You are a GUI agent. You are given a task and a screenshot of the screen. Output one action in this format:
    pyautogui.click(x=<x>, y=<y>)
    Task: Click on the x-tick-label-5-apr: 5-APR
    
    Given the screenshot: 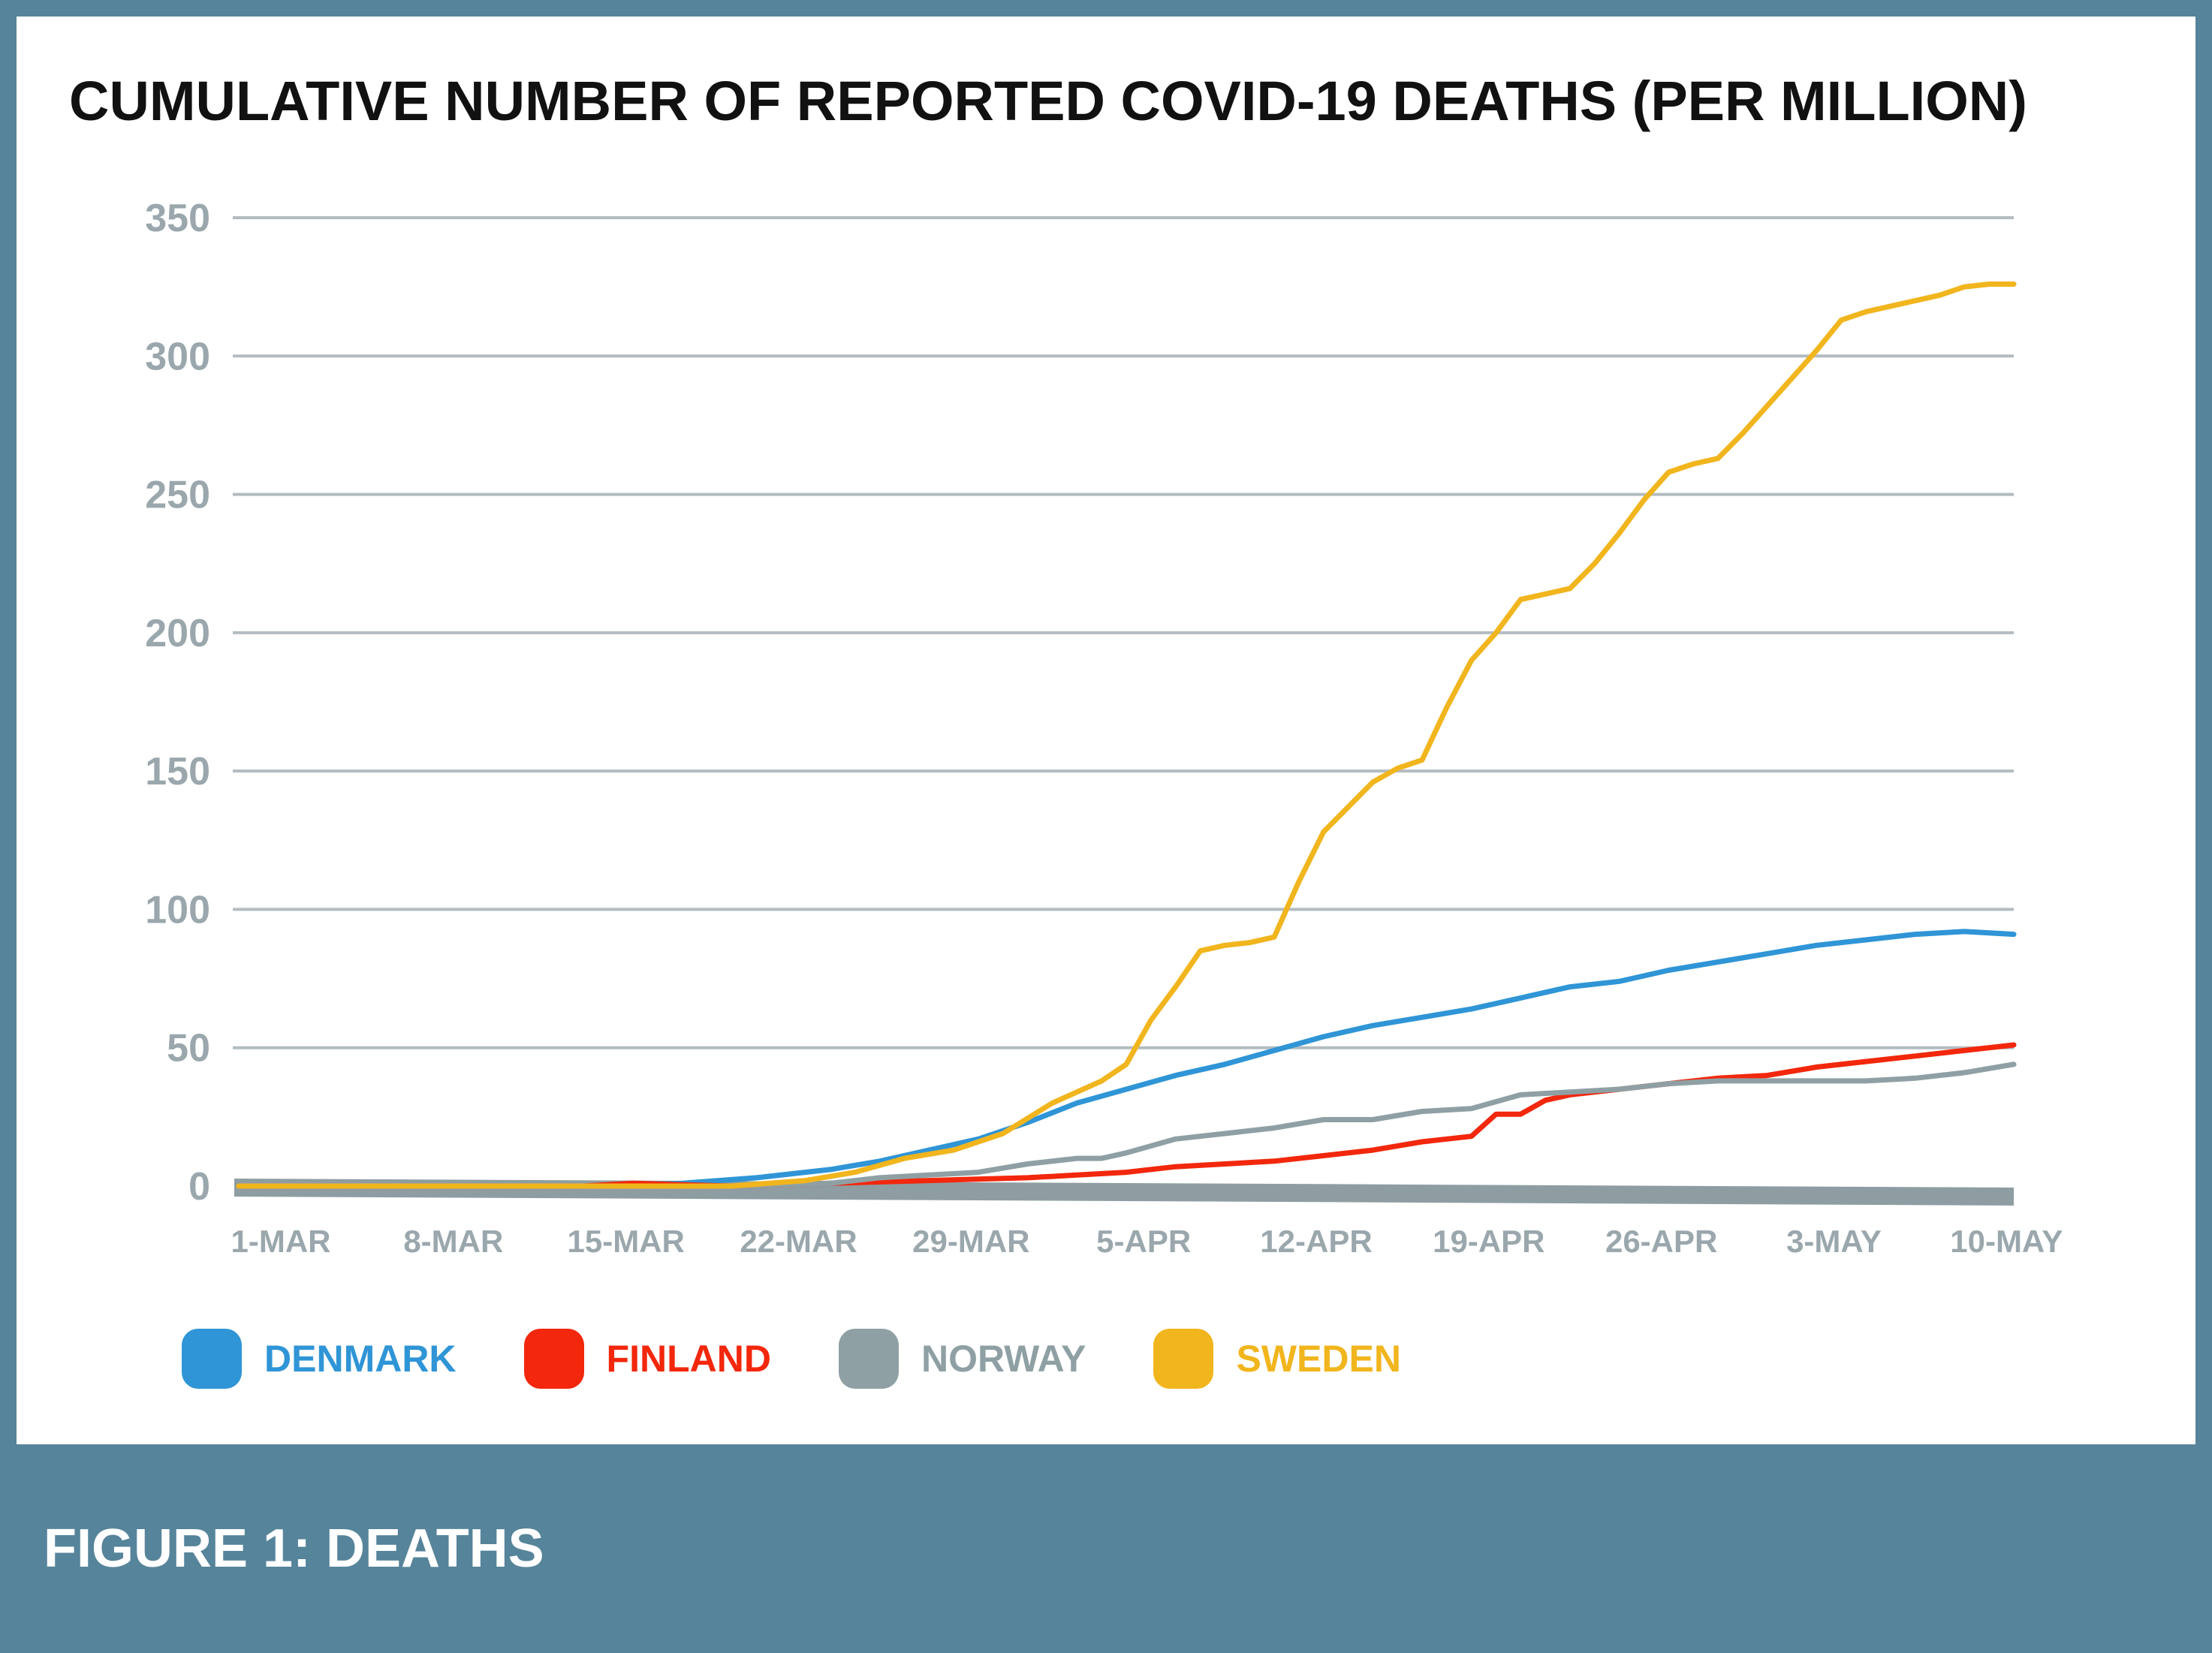 What is the action you would take?
    pyautogui.click(x=1143, y=1241)
    